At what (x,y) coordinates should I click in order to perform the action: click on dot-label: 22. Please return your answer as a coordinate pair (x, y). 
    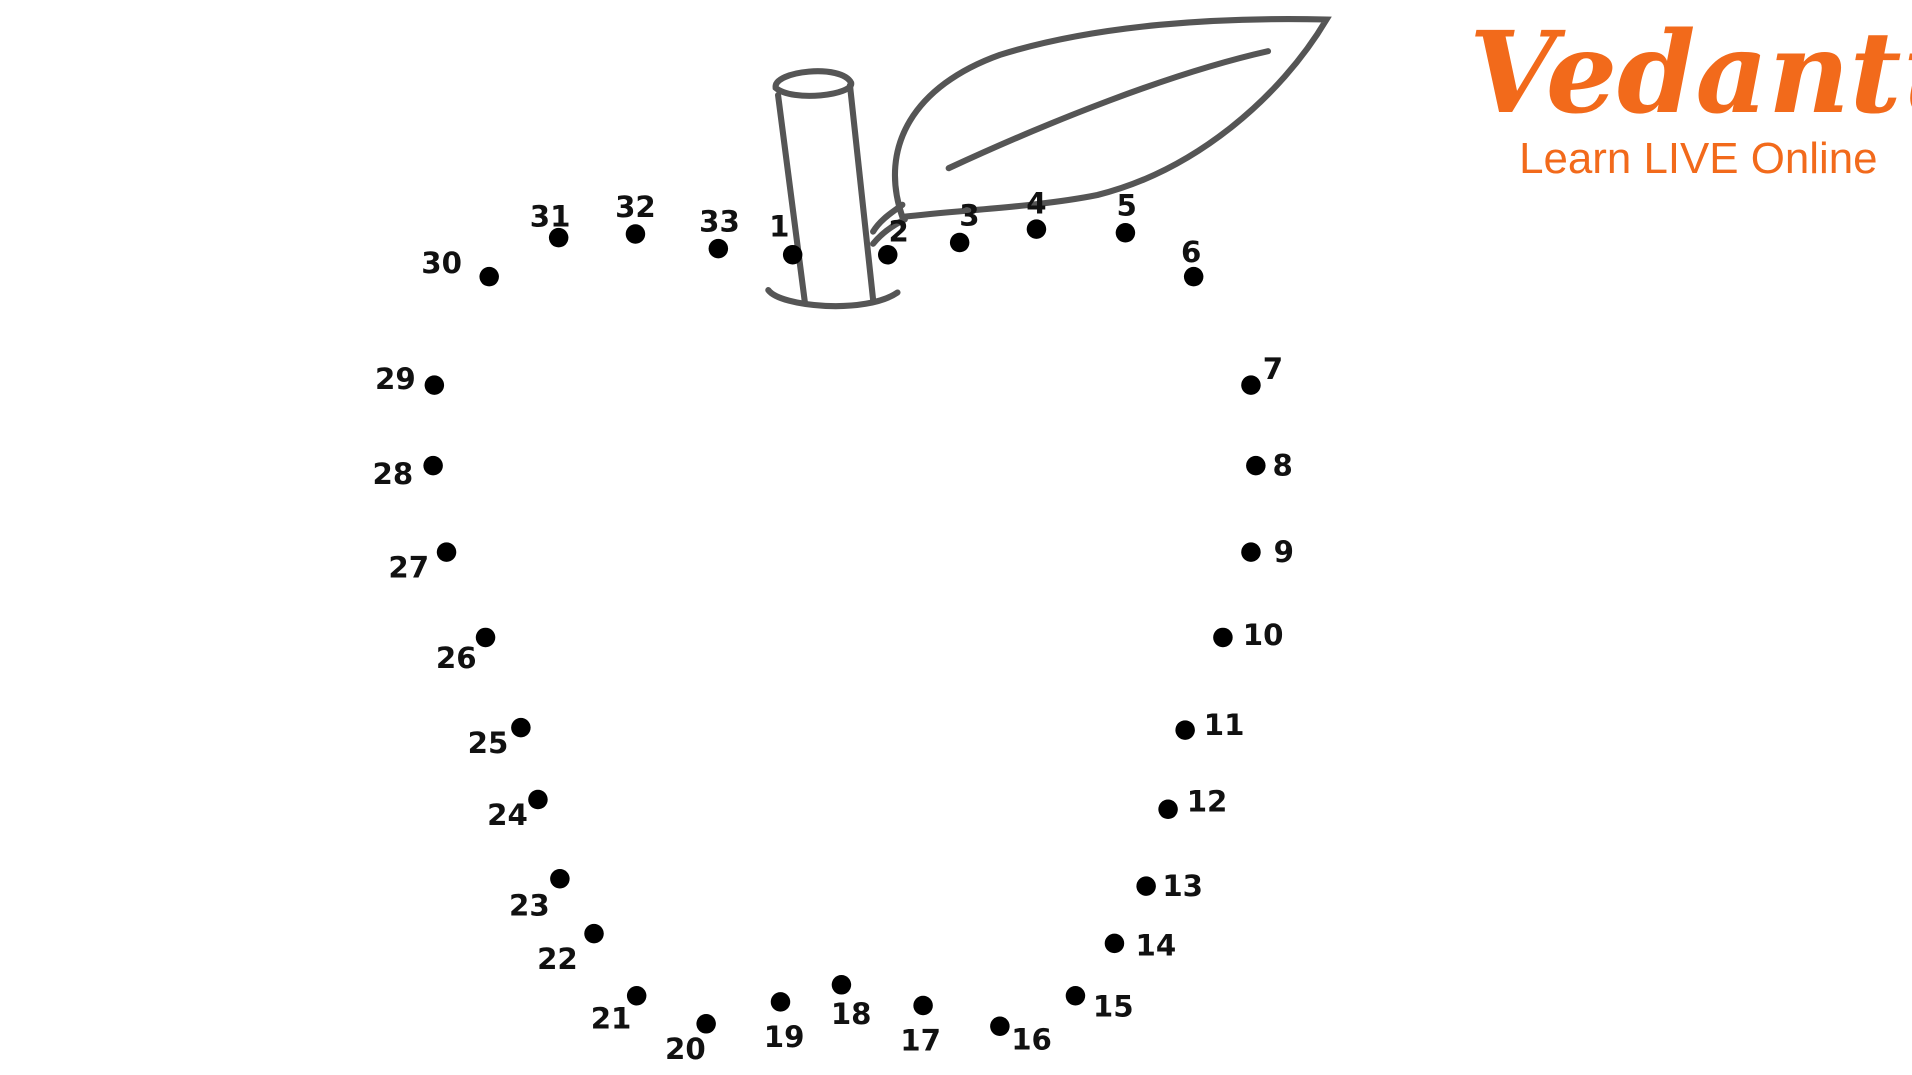
    Looking at the image, I should click on (557, 959).